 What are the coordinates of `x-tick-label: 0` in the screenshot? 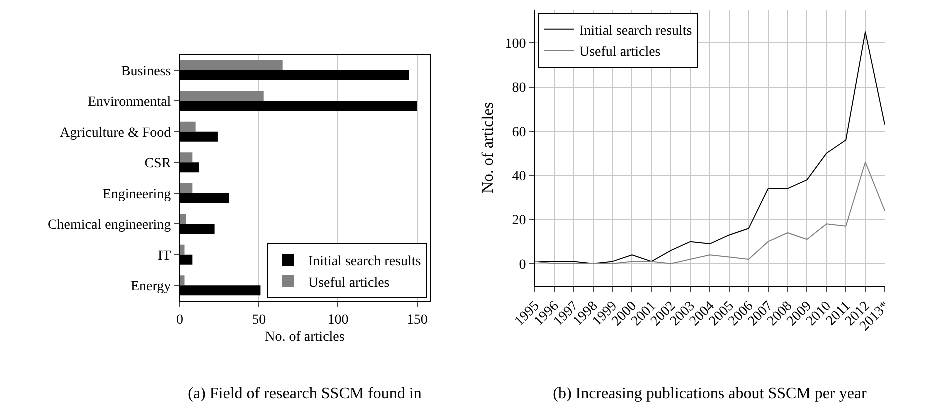 It's located at (180, 320).